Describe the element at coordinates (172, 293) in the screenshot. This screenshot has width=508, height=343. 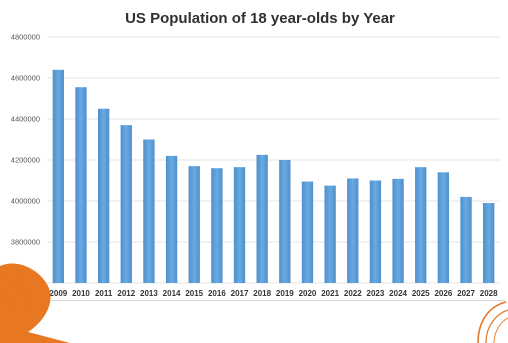
I see `x-tick-label: 2014` at that location.